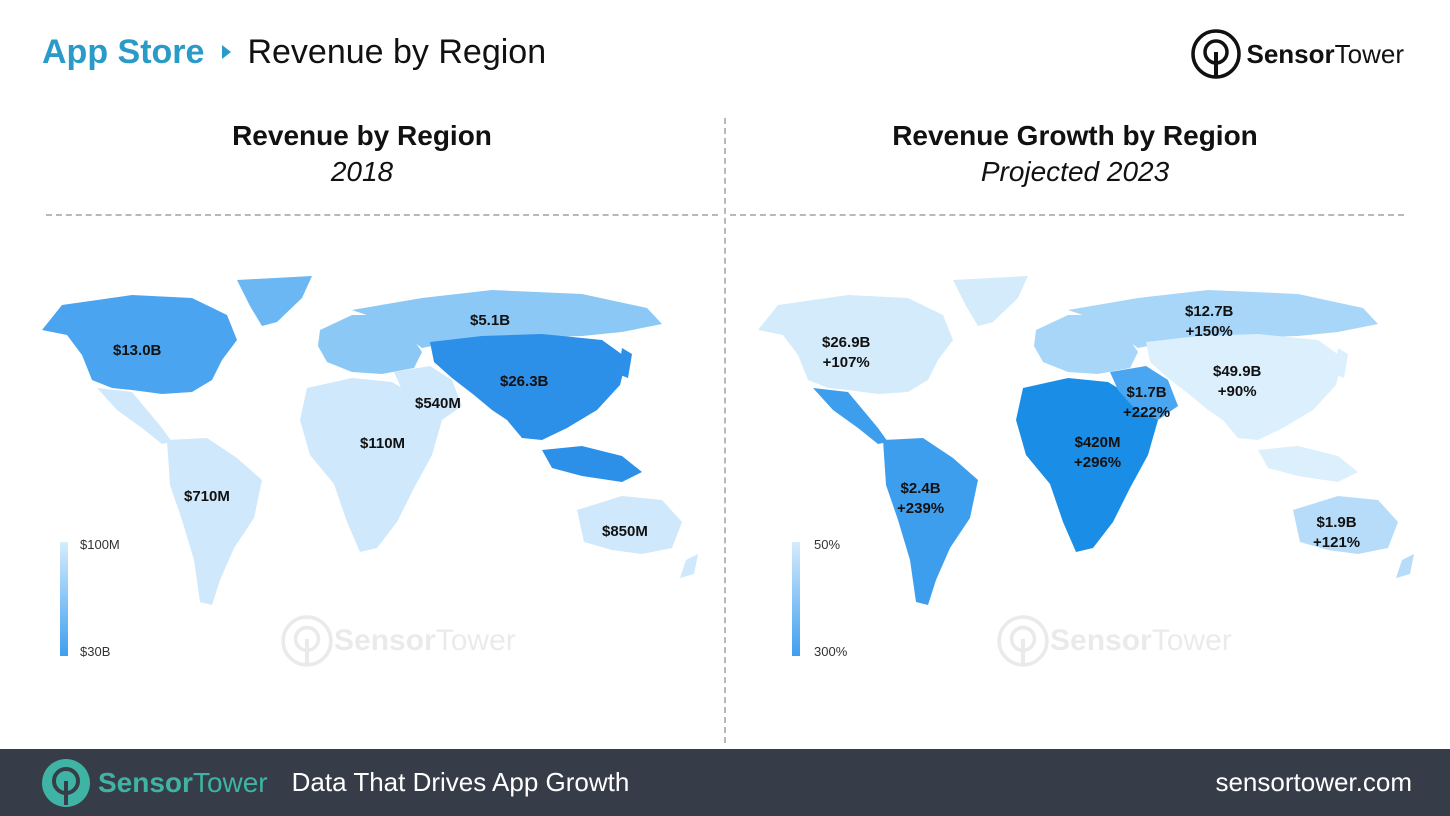  I want to click on breadcrumb-root: App Store, so click(123, 51).